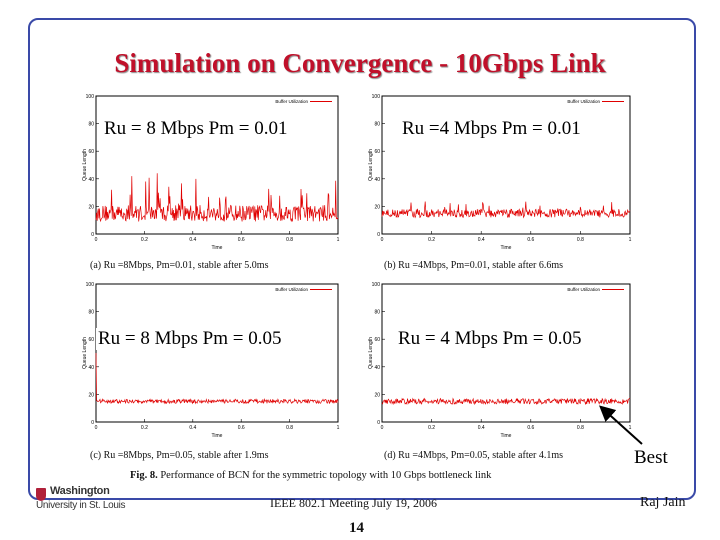 The image size is (720, 540). Describe the element at coordinates (356, 528) in the screenshot. I see `page-number: 14` at that location.